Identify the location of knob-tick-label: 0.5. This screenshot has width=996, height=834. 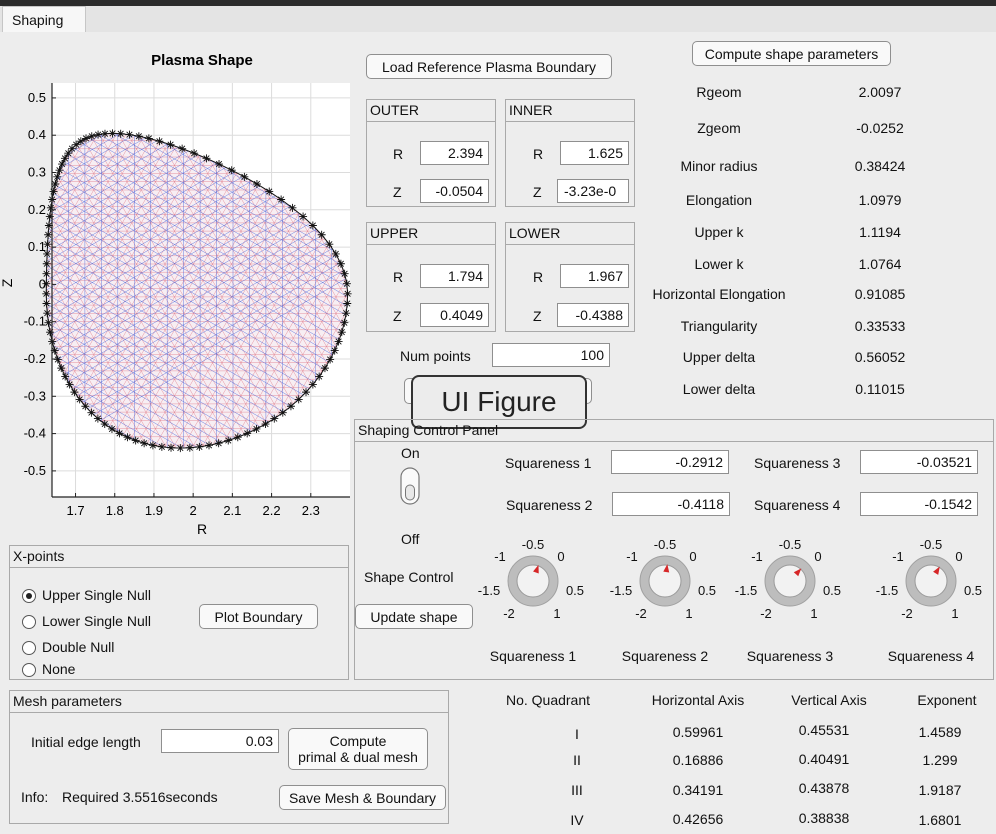
(973, 590).